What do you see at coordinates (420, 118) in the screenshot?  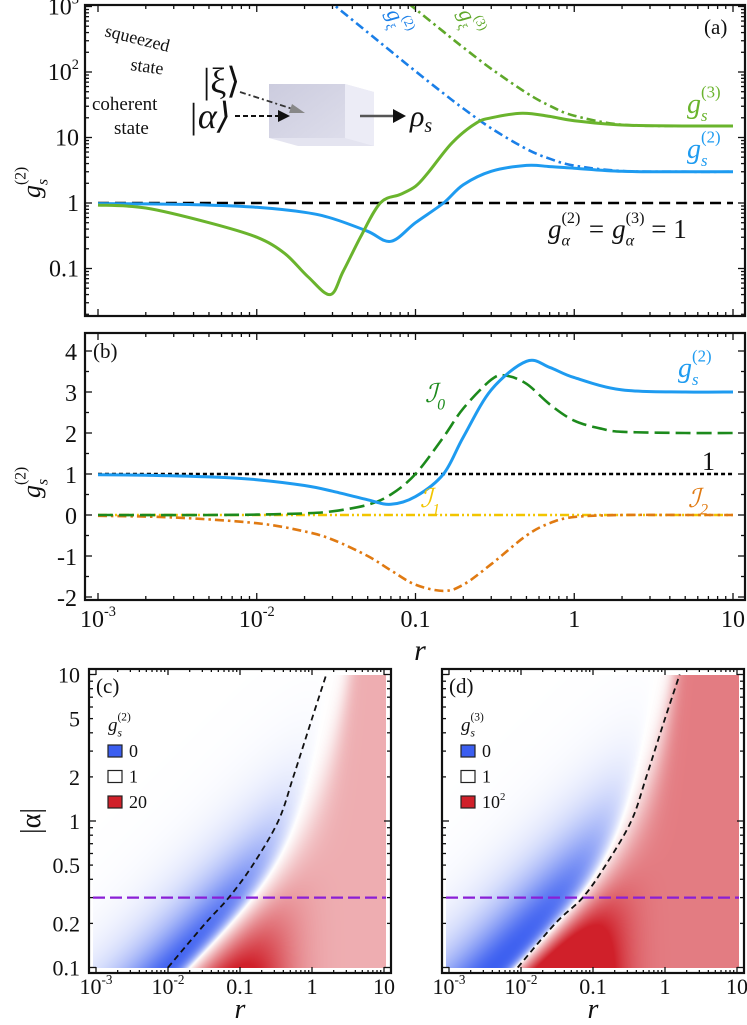 I see `rho-s-label: ρs` at bounding box center [420, 118].